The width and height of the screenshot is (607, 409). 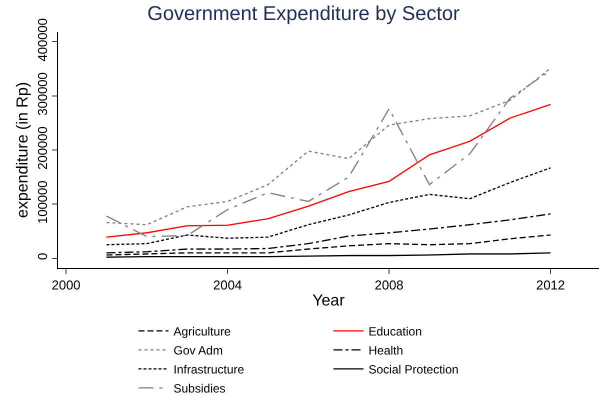 What do you see at coordinates (42, 40) in the screenshot?
I see `y-tick-label: 400000` at bounding box center [42, 40].